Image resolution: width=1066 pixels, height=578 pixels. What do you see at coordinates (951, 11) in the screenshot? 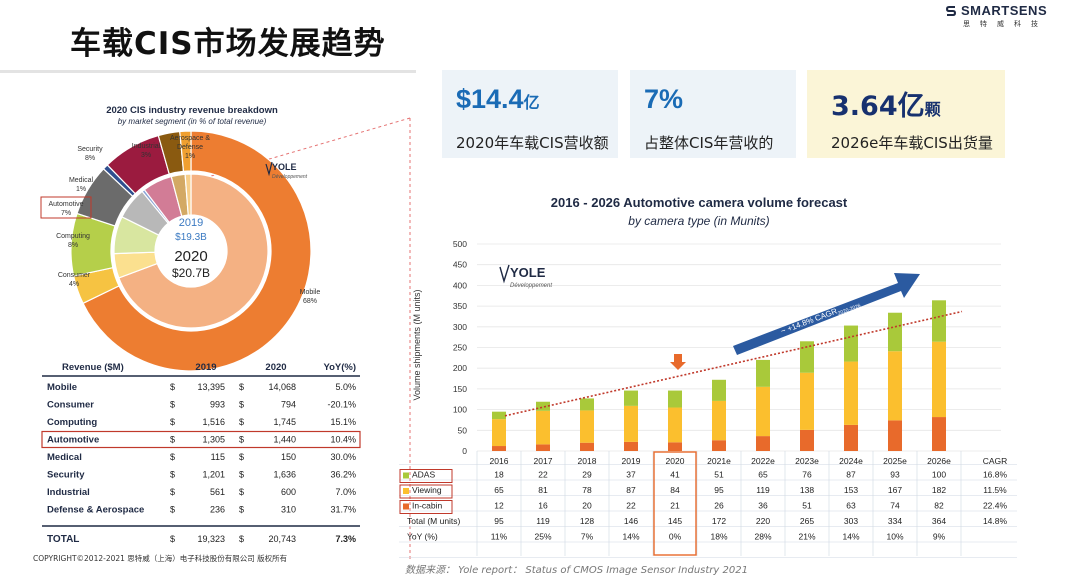
I see `smartsens-logo-icon` at bounding box center [951, 11].